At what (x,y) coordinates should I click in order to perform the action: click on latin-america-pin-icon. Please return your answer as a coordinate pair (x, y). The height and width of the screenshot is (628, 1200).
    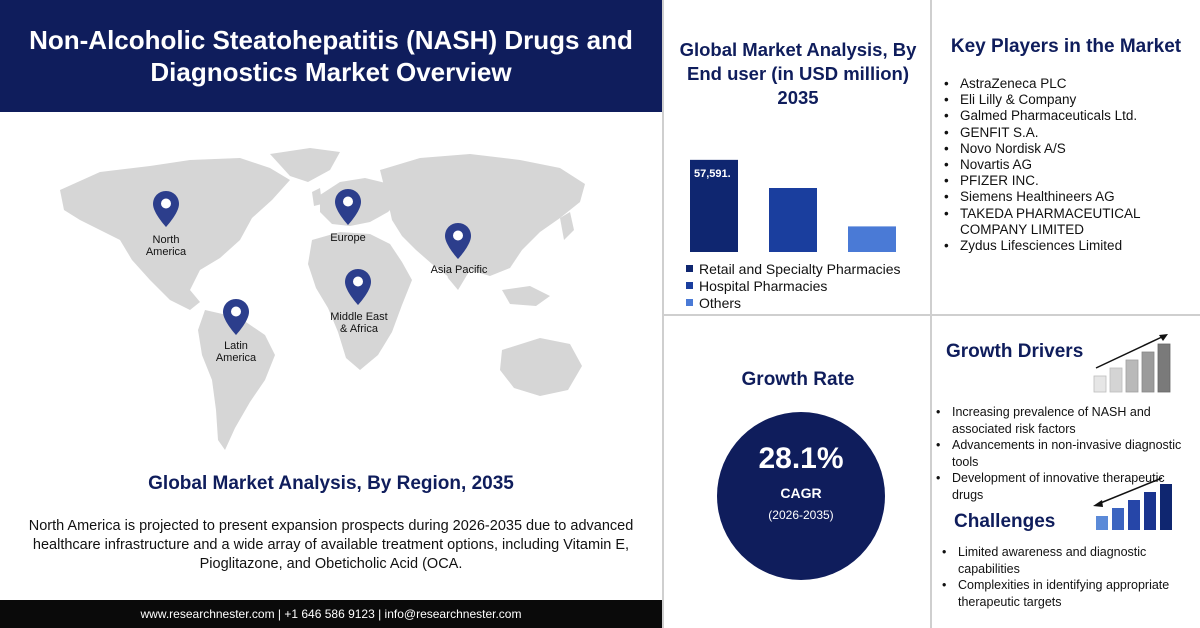
    Looking at the image, I should click on (236, 317).